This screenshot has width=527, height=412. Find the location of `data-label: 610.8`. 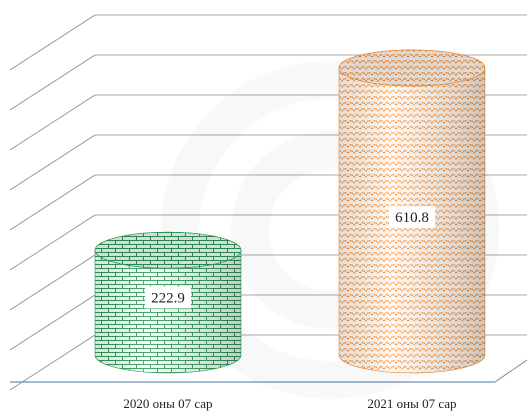

data-label: 610.8 is located at coordinates (412, 218).